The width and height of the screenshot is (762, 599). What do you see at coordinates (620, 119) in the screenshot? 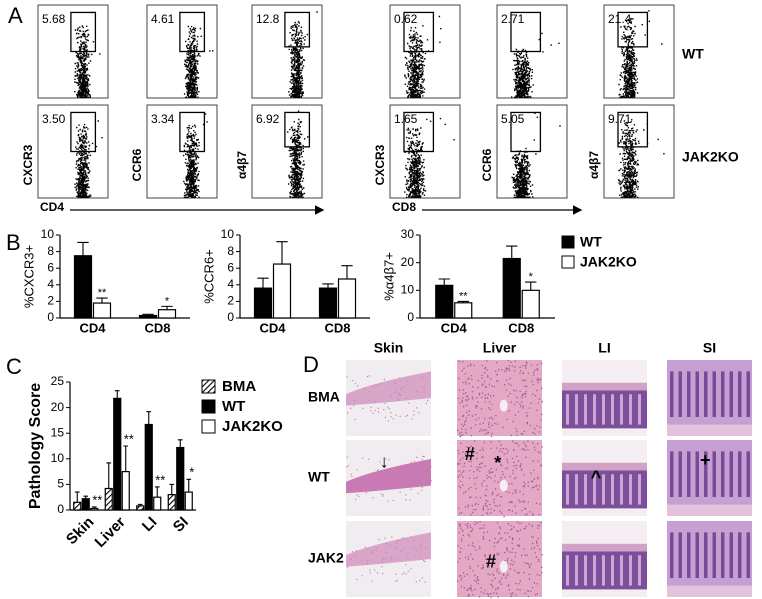
I see `gate-percent: 9.71` at bounding box center [620, 119].